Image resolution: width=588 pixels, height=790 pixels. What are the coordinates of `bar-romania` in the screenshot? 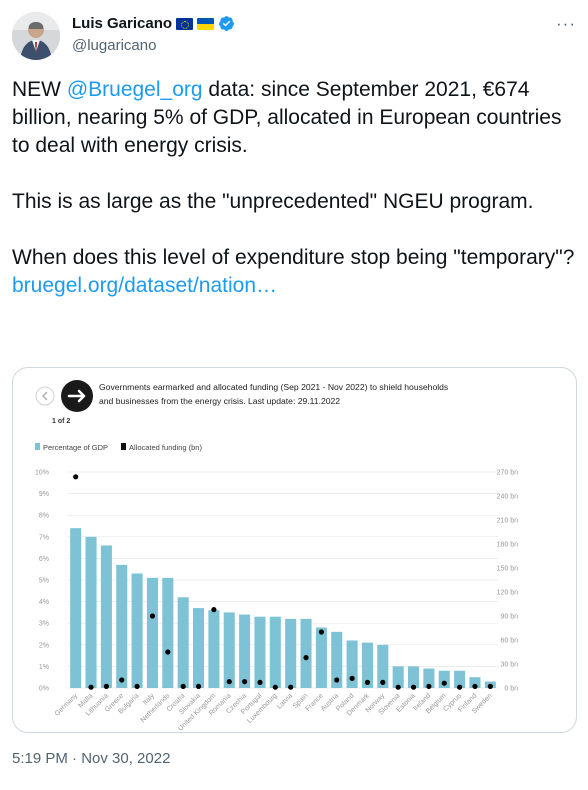 It's located at (229, 650).